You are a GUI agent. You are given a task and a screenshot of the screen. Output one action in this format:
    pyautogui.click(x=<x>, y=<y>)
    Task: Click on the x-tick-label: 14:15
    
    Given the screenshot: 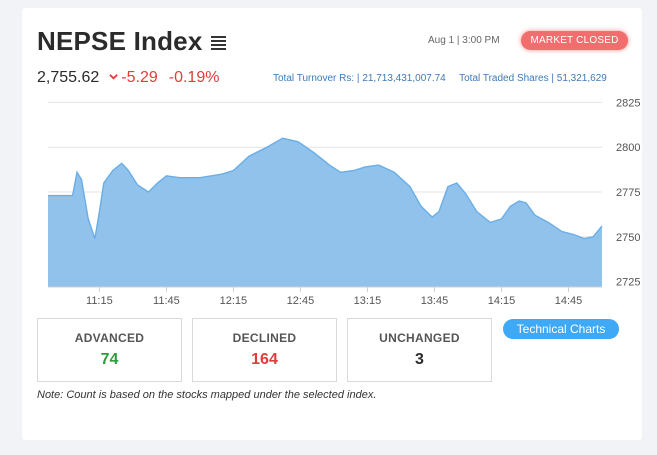 What is the action you would take?
    pyautogui.click(x=502, y=301)
    